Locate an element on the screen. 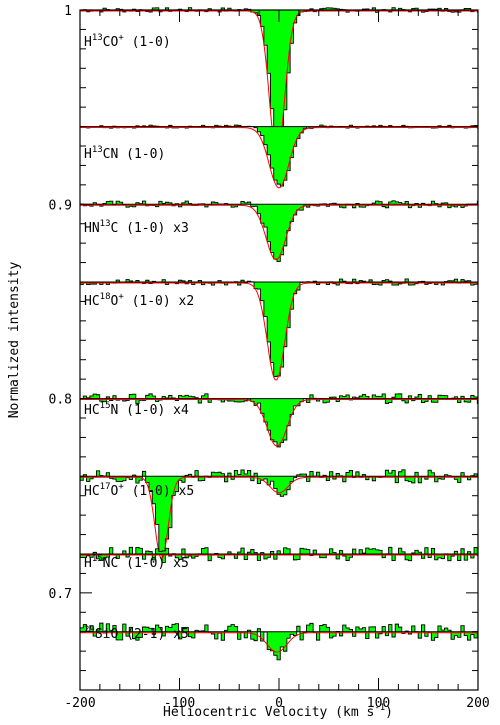  series-label-7: H15NC (1-0) x5 is located at coordinates (136, 562).